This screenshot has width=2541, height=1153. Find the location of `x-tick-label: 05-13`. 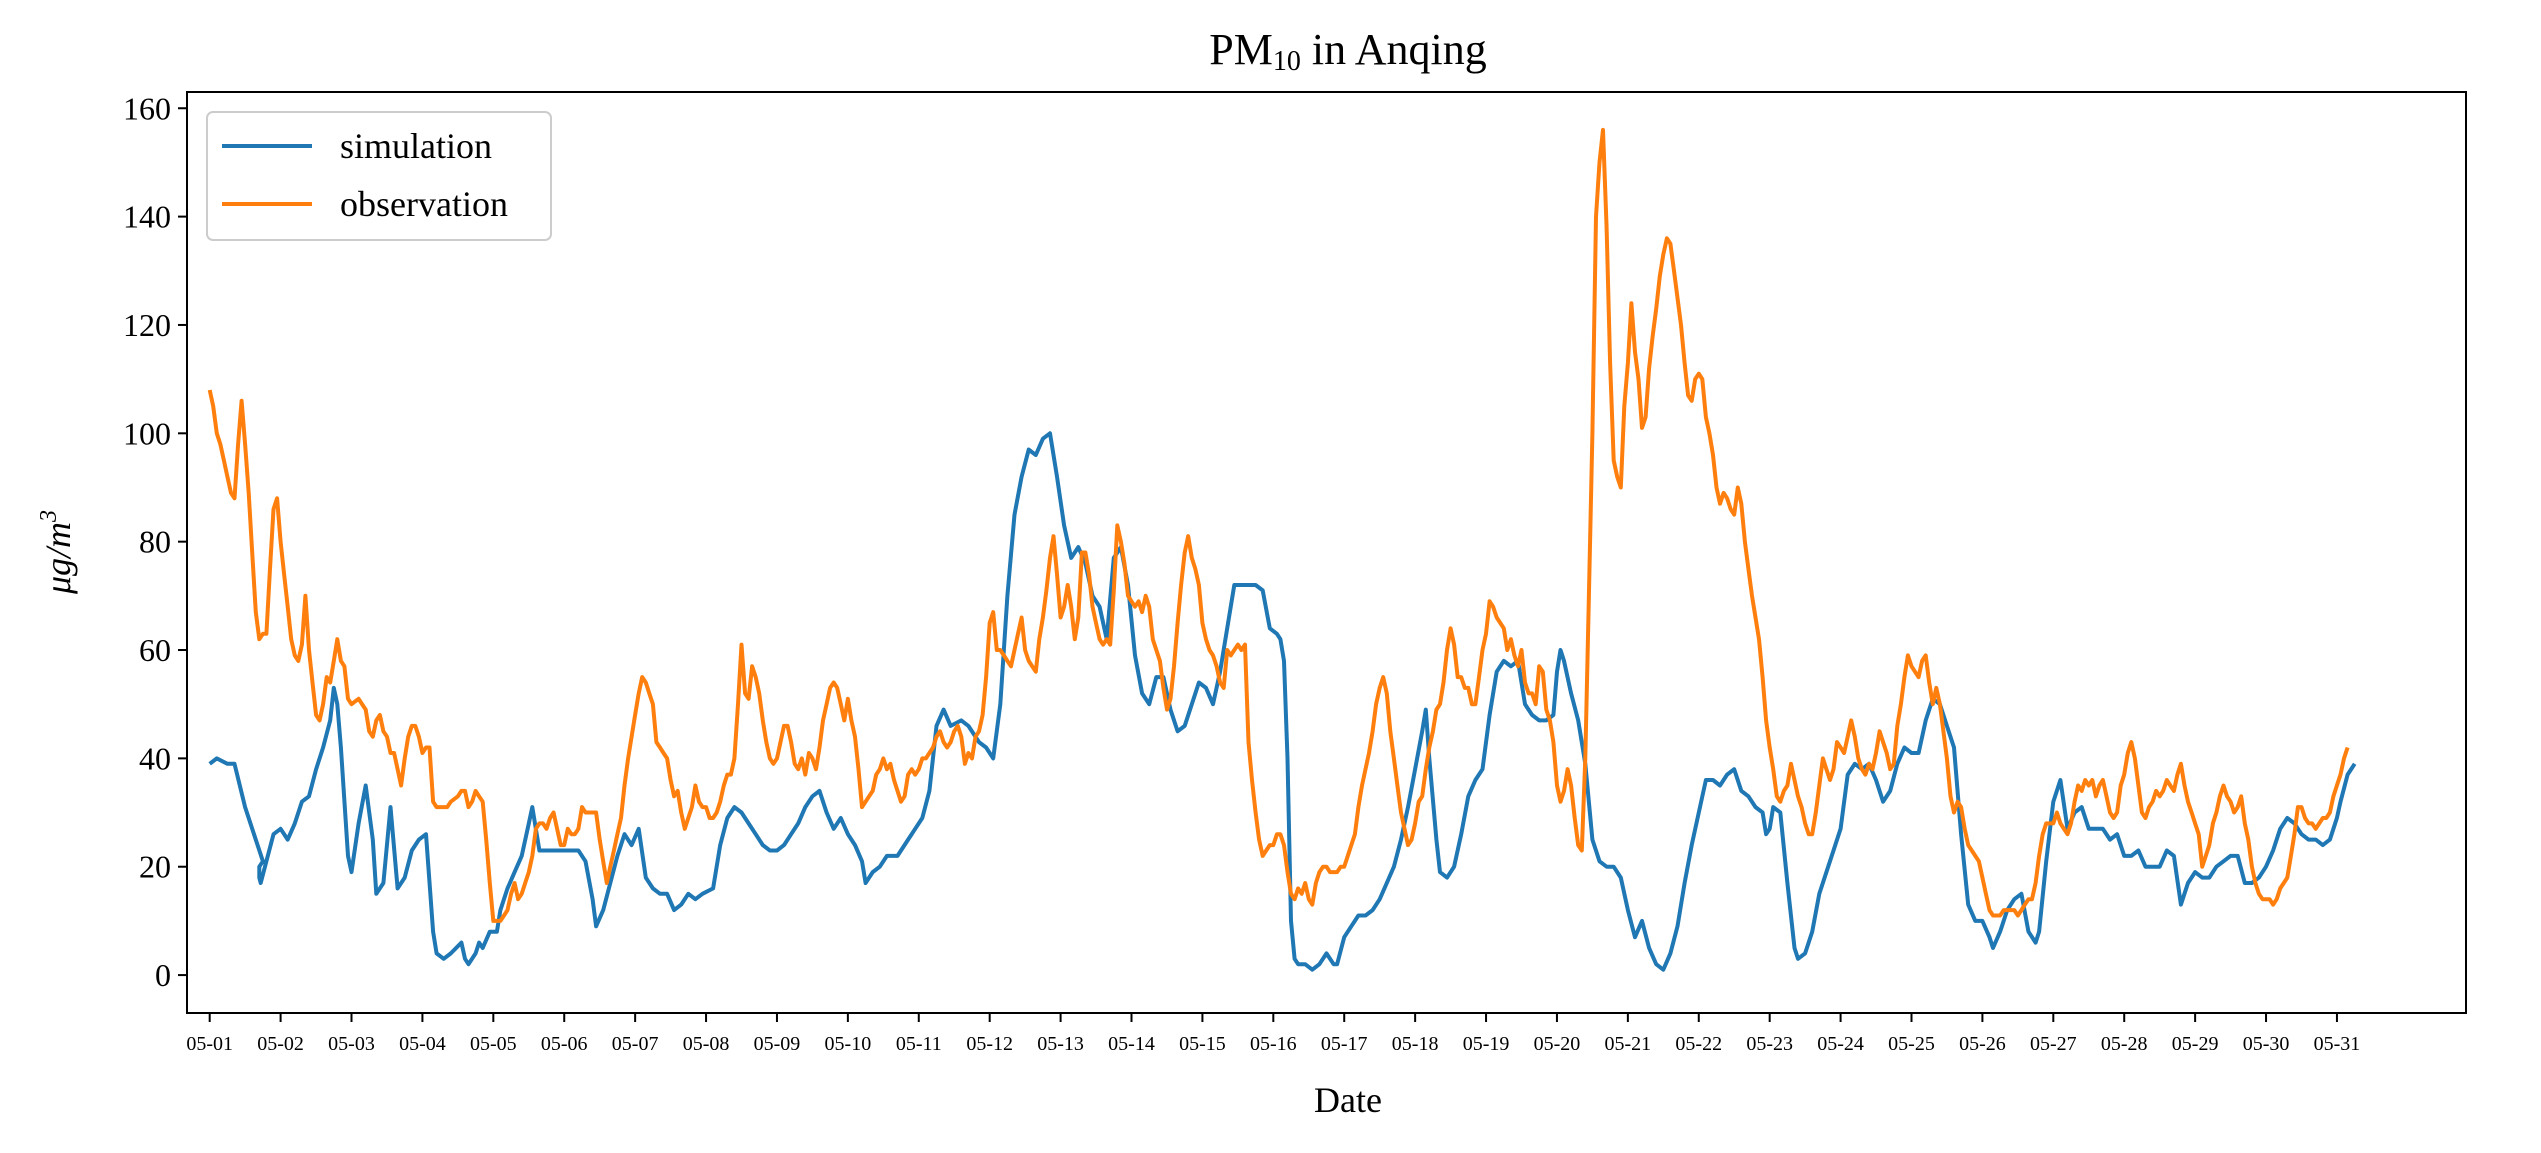

x-tick-label: 05-13 is located at coordinates (1060, 1044).